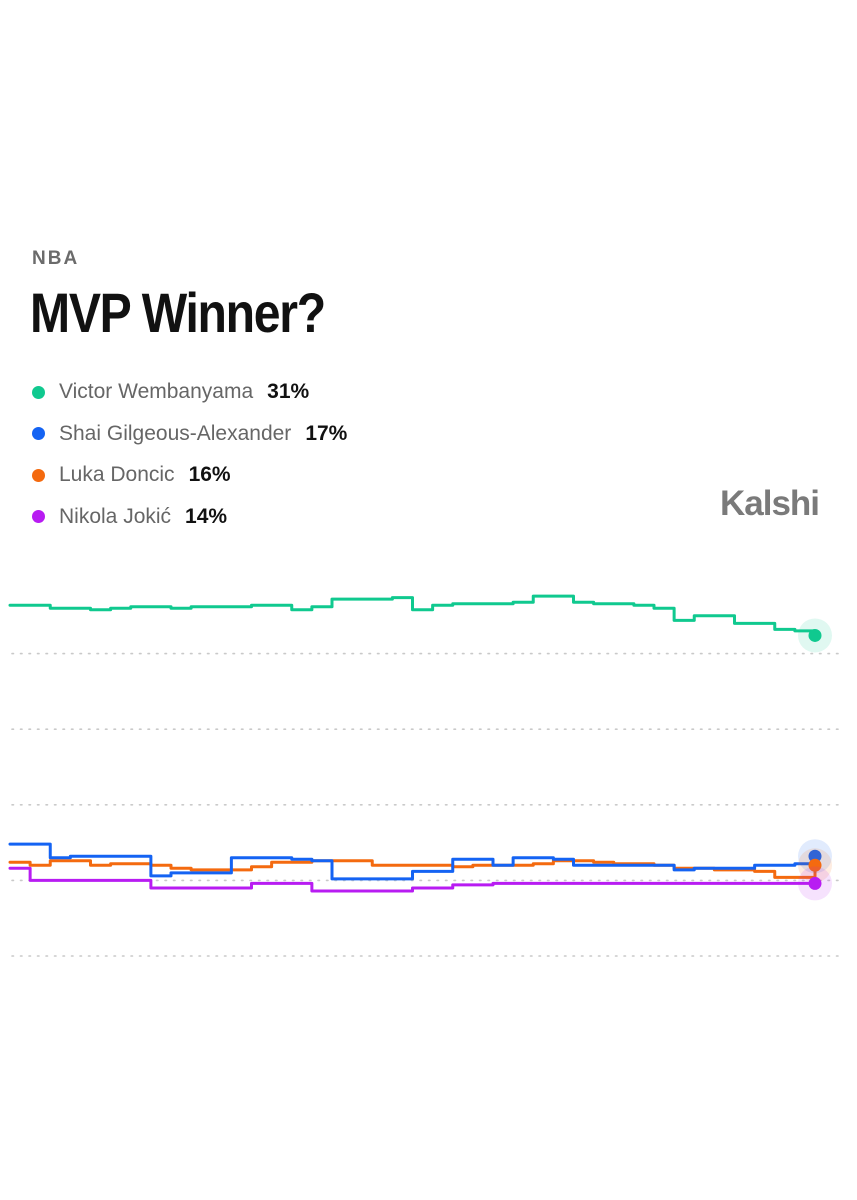  I want to click on market-title: MVP Winner?, so click(178, 312).